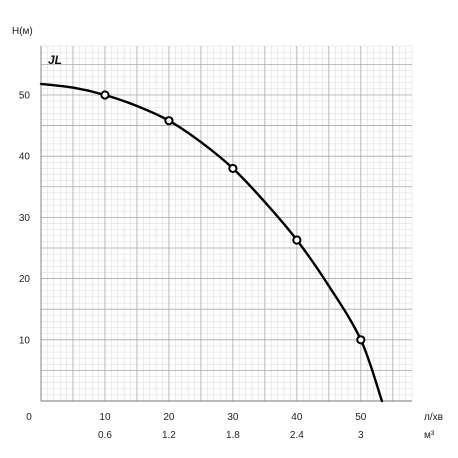 Image resolution: width=458 pixels, height=458 pixels. What do you see at coordinates (169, 417) in the screenshot?
I see `x-tick-label: 20` at bounding box center [169, 417].